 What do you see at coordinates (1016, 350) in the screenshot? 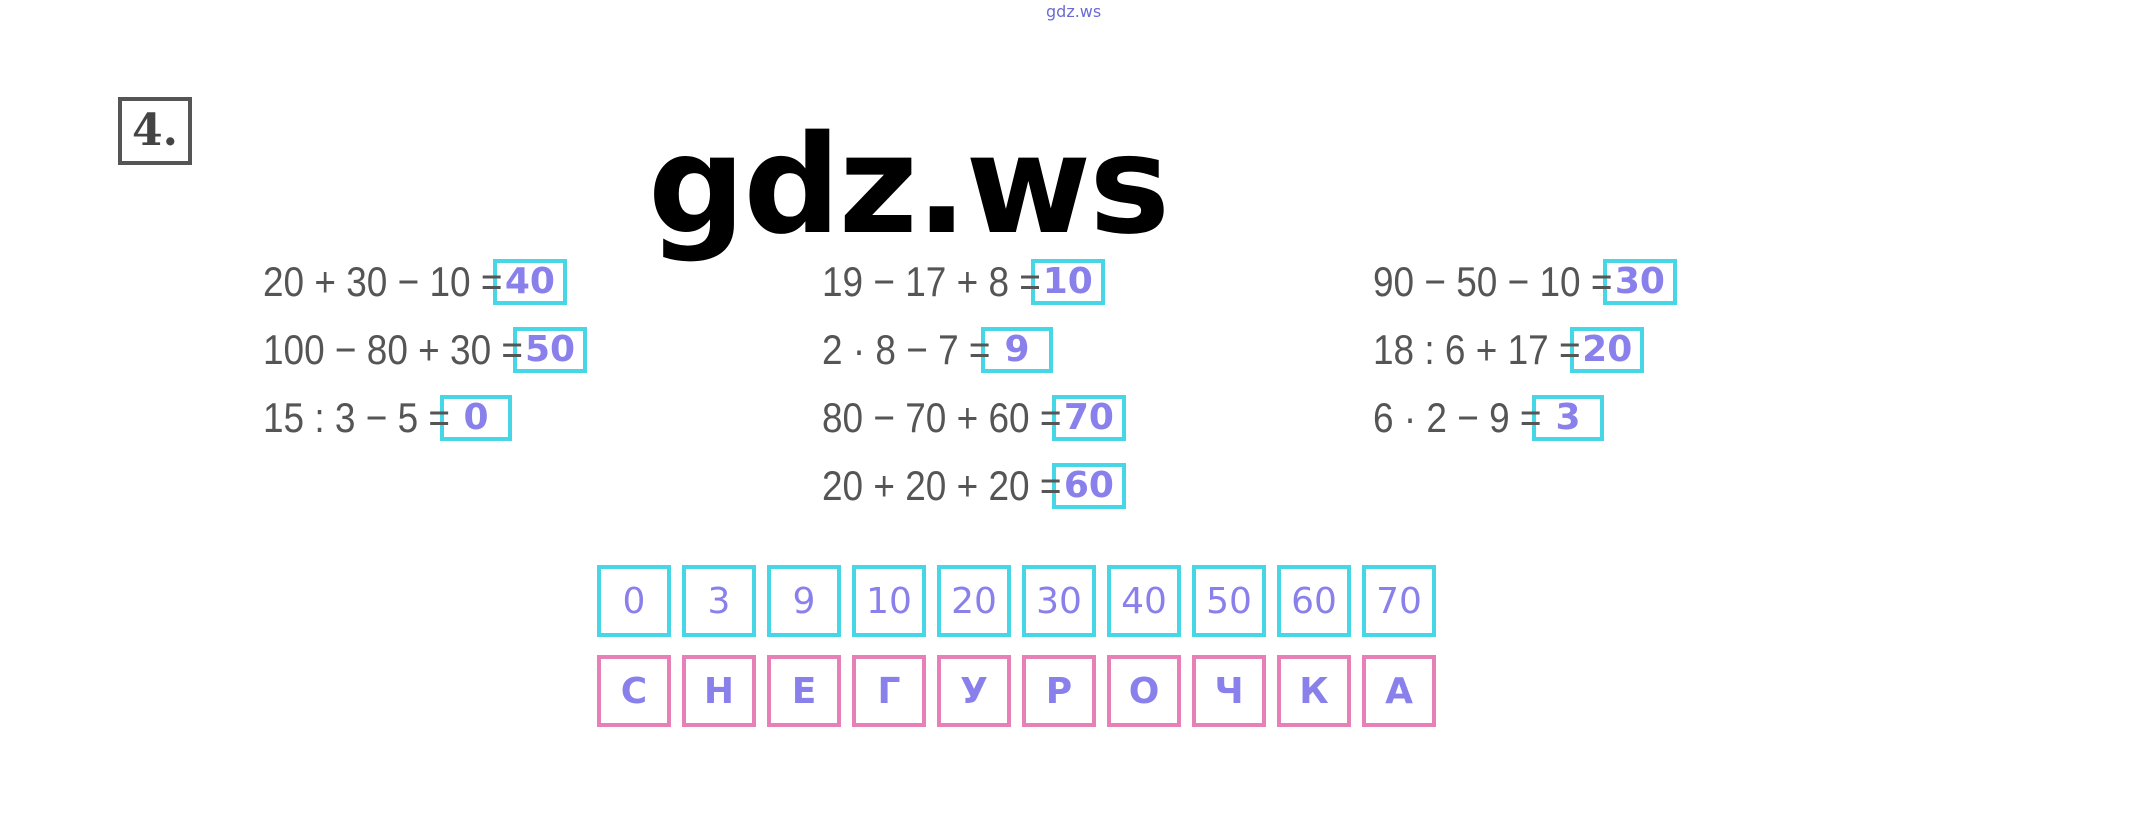
I see `answer-box: 9` at bounding box center [1016, 350].